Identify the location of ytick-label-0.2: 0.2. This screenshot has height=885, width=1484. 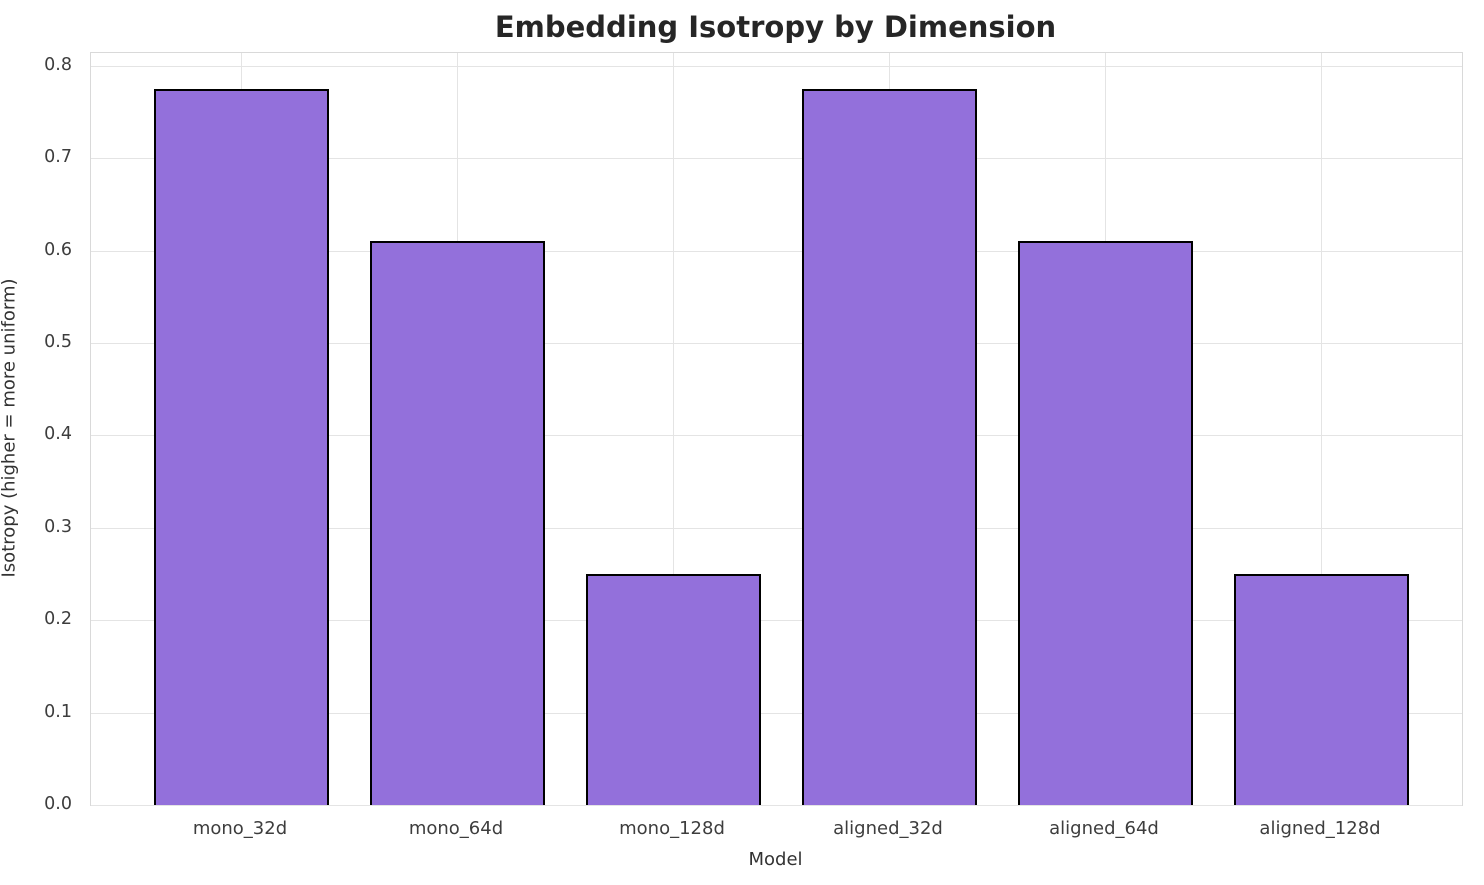
(58, 619).